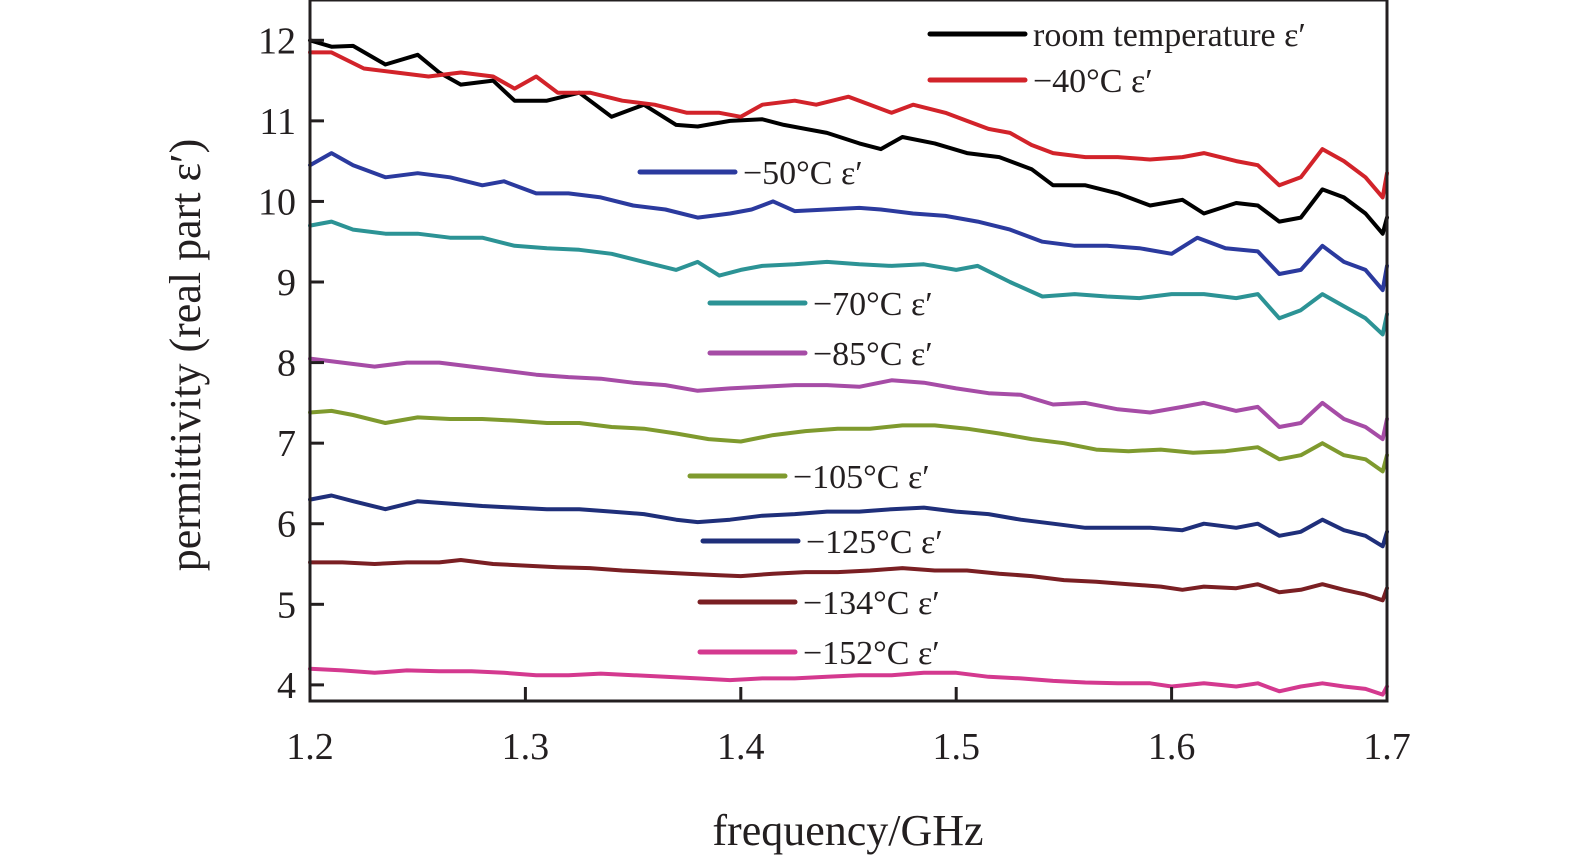 The height and width of the screenshot is (866, 1575). What do you see at coordinates (277, 122) in the screenshot?
I see `y-tick-label-7: 11` at bounding box center [277, 122].